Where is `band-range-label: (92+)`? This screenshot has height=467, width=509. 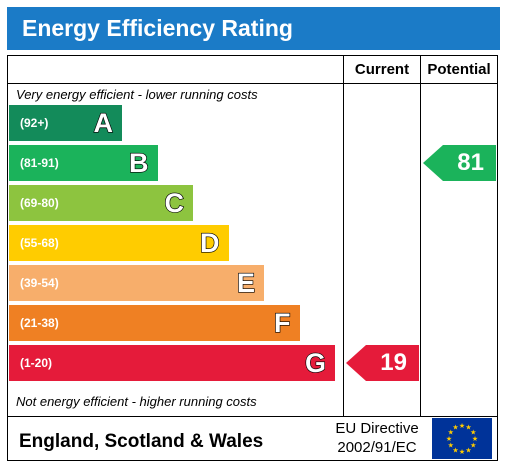
band-range-label: (92+) is located at coordinates (34, 123).